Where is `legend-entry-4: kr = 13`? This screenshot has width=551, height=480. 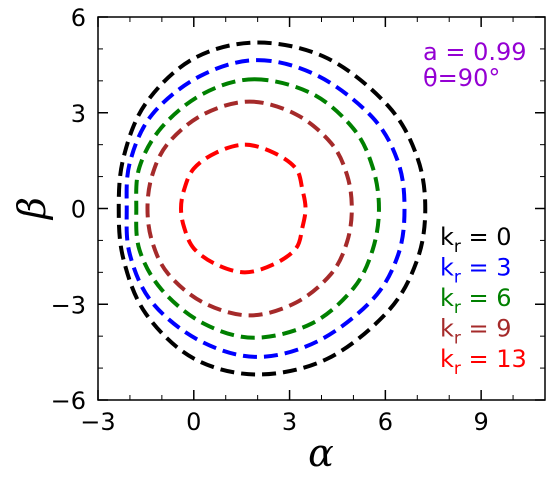
legend-entry-4: kr = 13 is located at coordinates (483, 362).